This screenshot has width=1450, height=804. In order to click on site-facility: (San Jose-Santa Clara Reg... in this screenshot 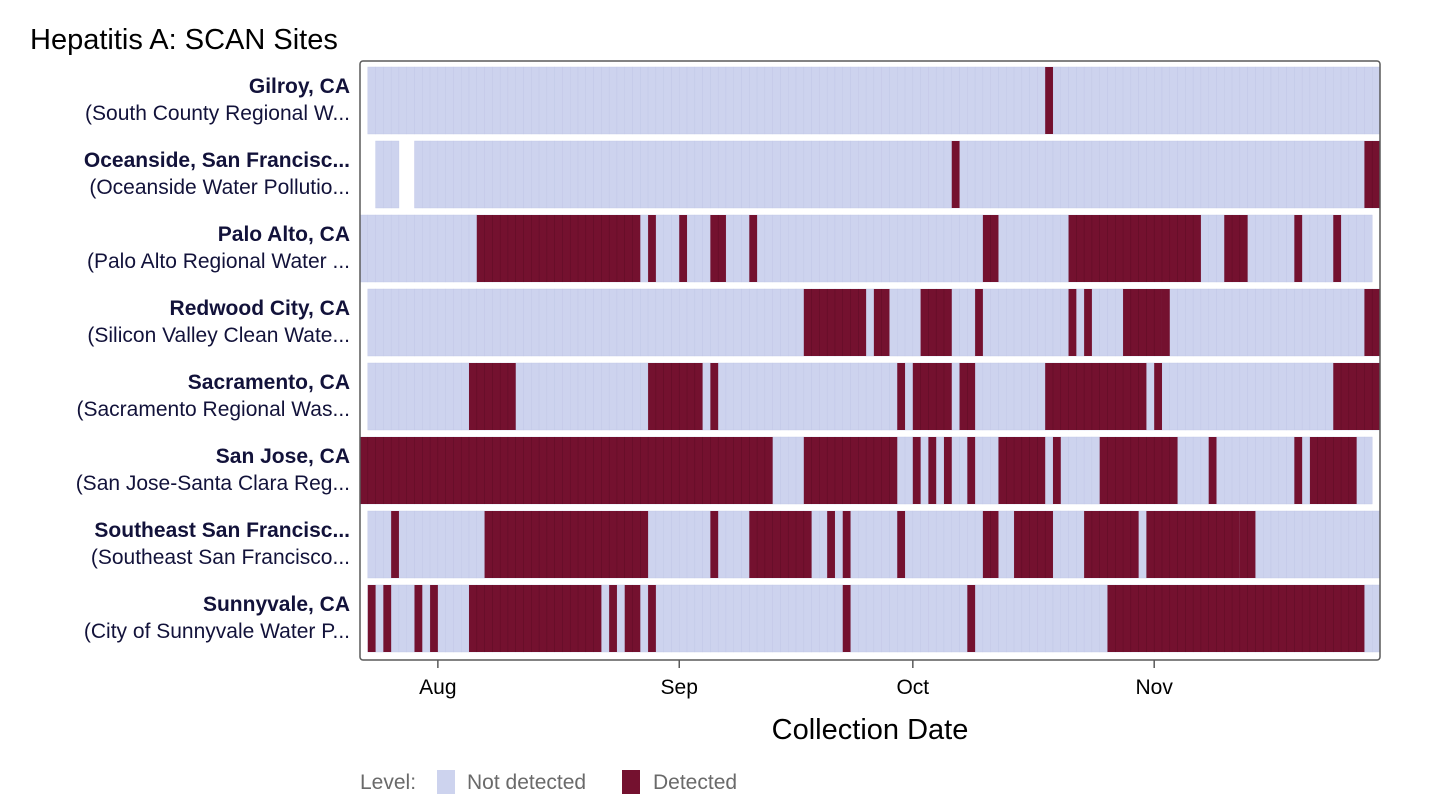, I will do `click(213, 483)`.